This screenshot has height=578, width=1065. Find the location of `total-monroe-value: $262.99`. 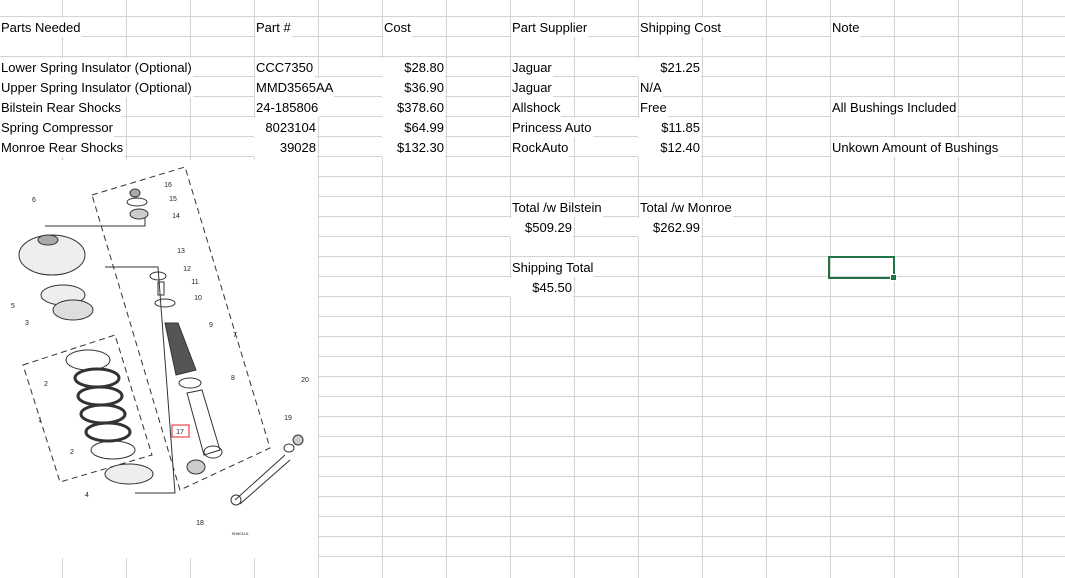

total-monroe-value: $262.99 is located at coordinates (669, 227).